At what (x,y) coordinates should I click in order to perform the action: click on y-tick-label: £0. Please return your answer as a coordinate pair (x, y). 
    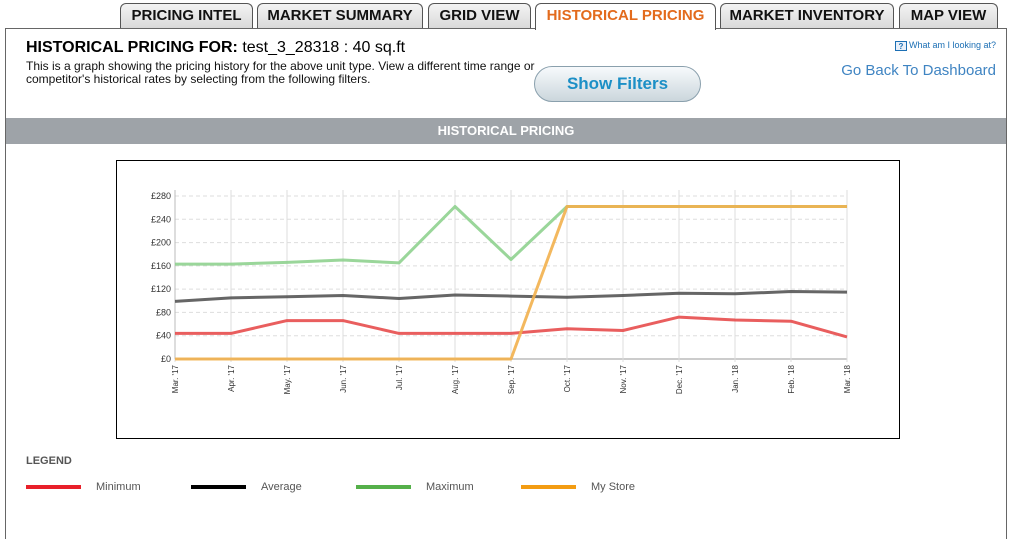
    Looking at the image, I should click on (166, 359).